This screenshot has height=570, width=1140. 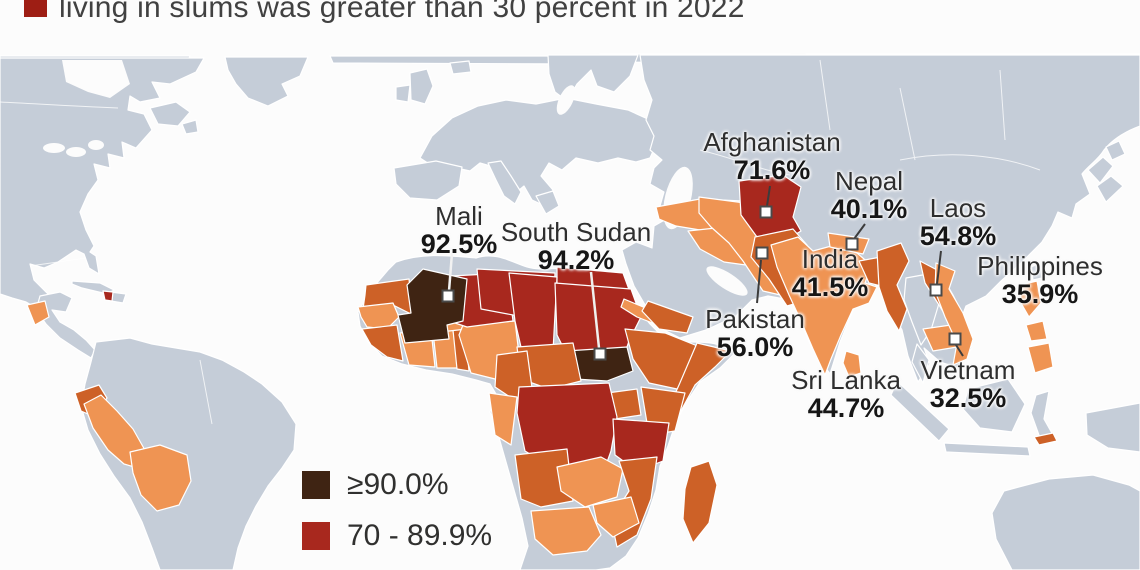 I want to click on zambia, so click(x=590, y=482).